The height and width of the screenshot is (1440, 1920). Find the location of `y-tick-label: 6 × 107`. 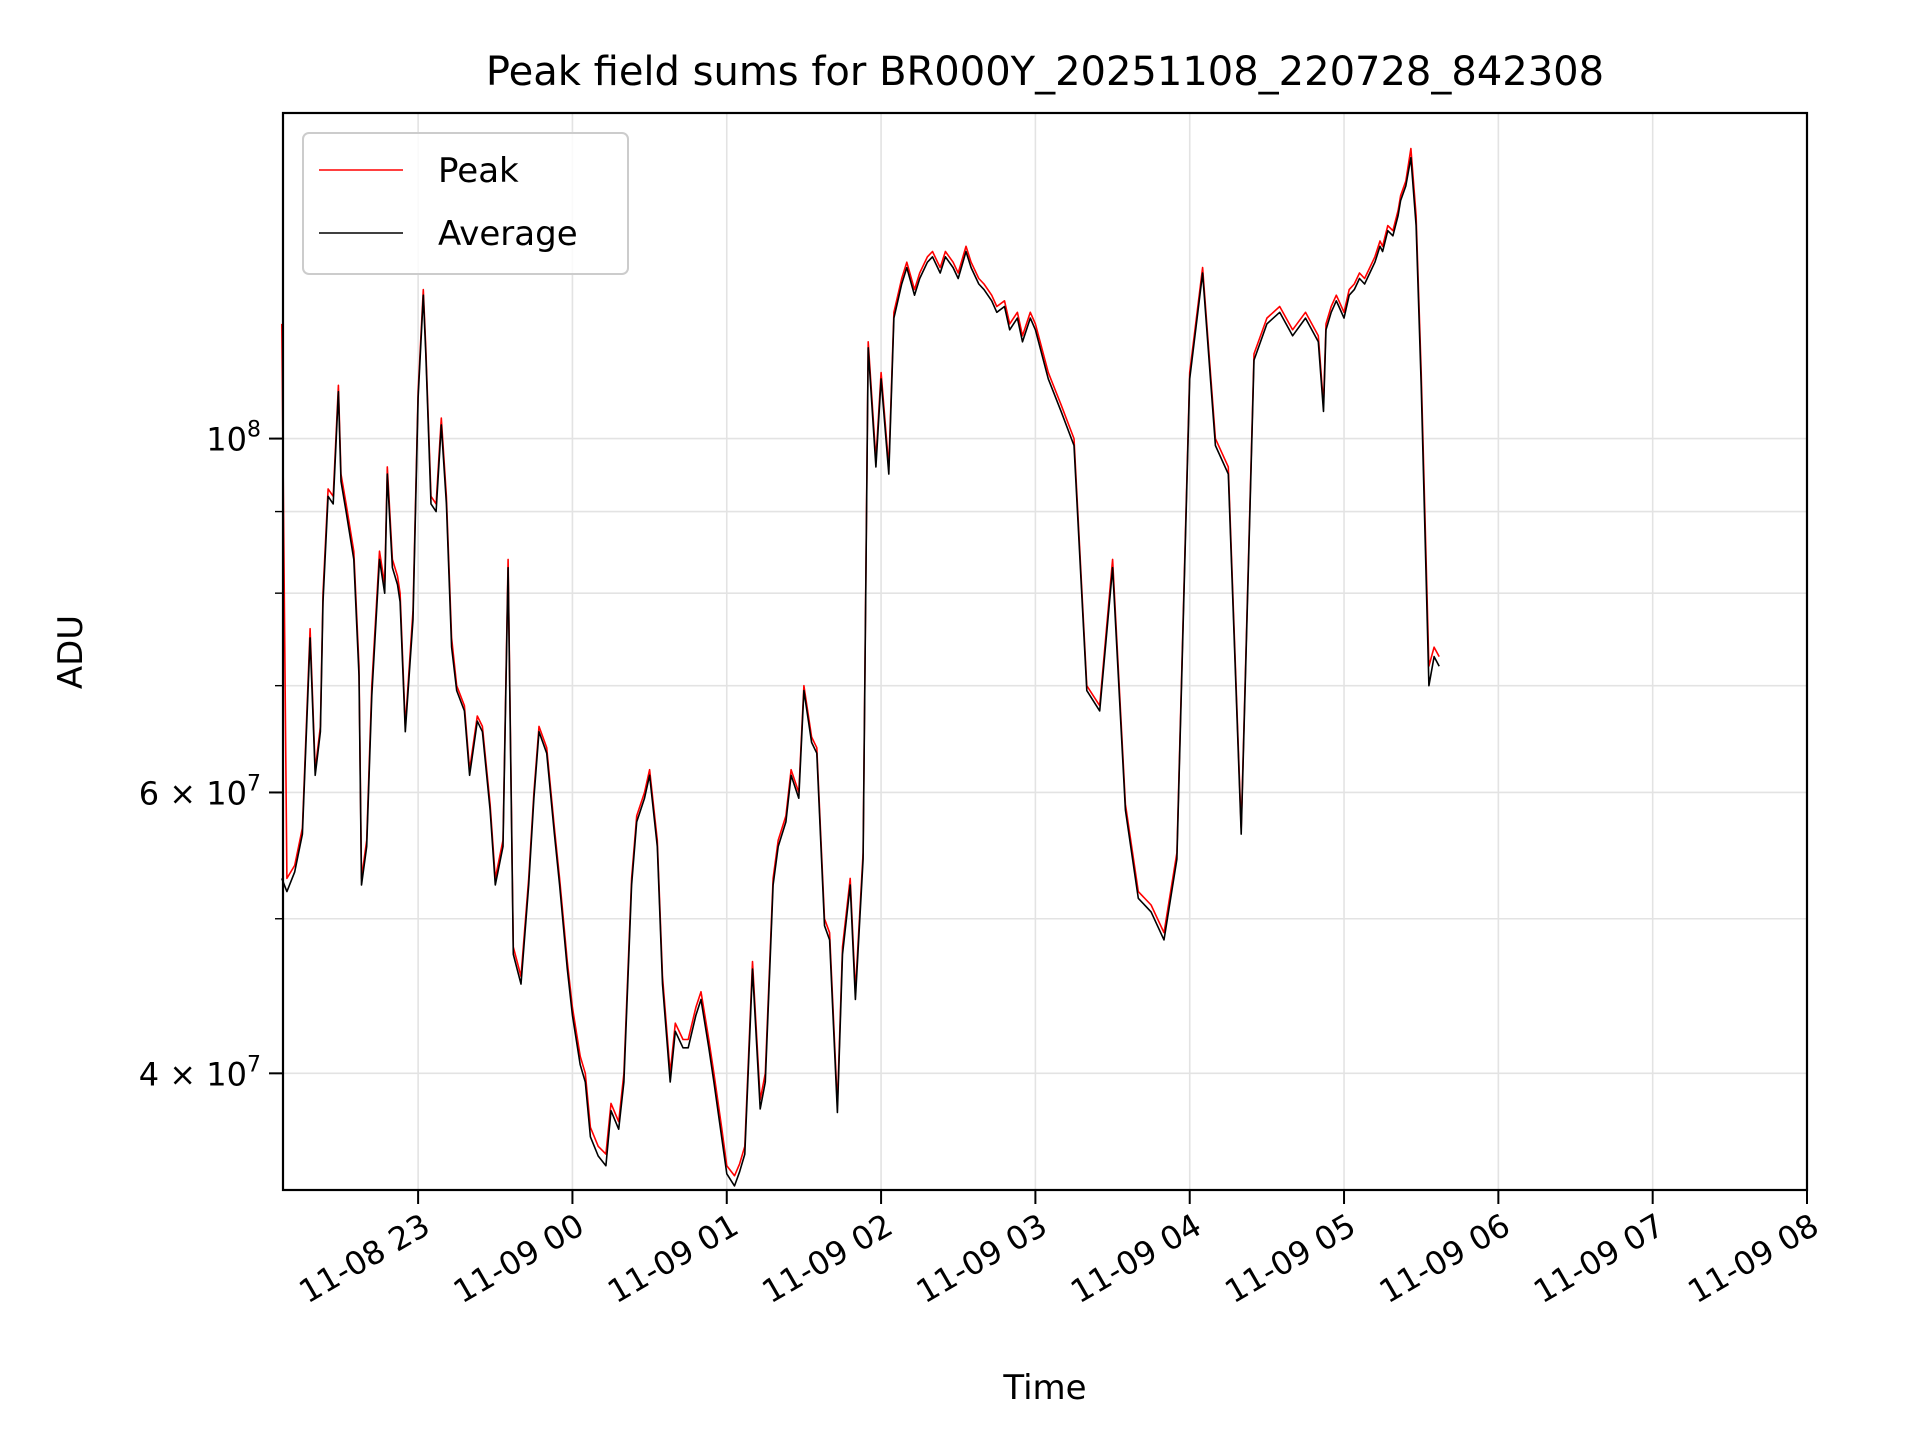

y-tick-label: 6 × 107 is located at coordinates (200, 791).